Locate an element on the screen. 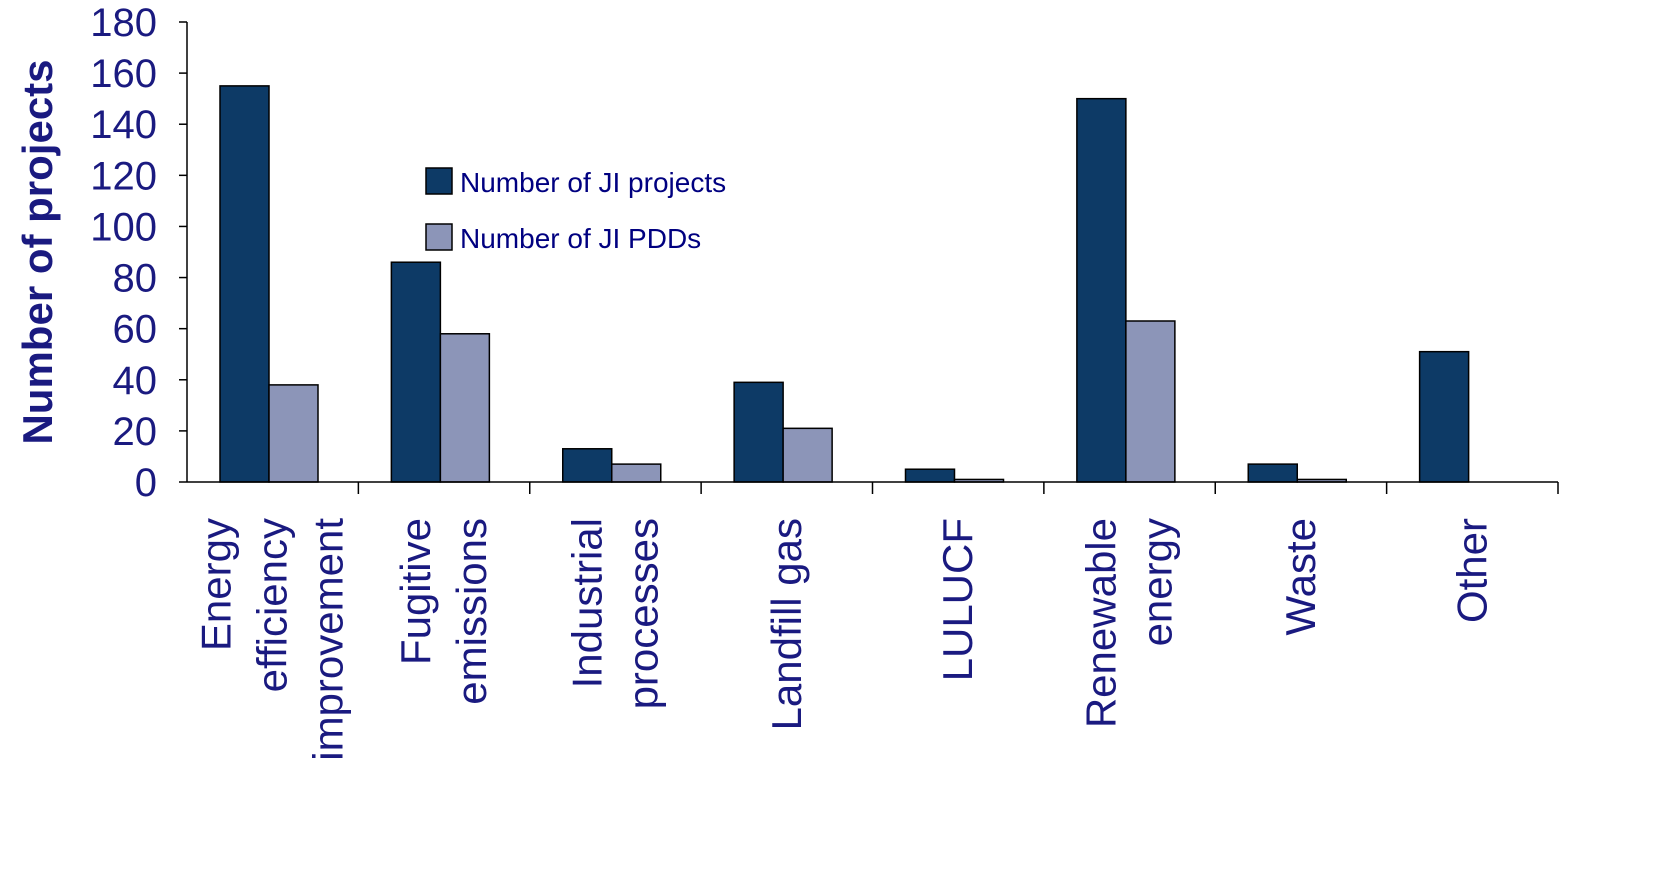 This screenshot has width=1661, height=876. x-category-label: improvement is located at coordinates (328, 639).